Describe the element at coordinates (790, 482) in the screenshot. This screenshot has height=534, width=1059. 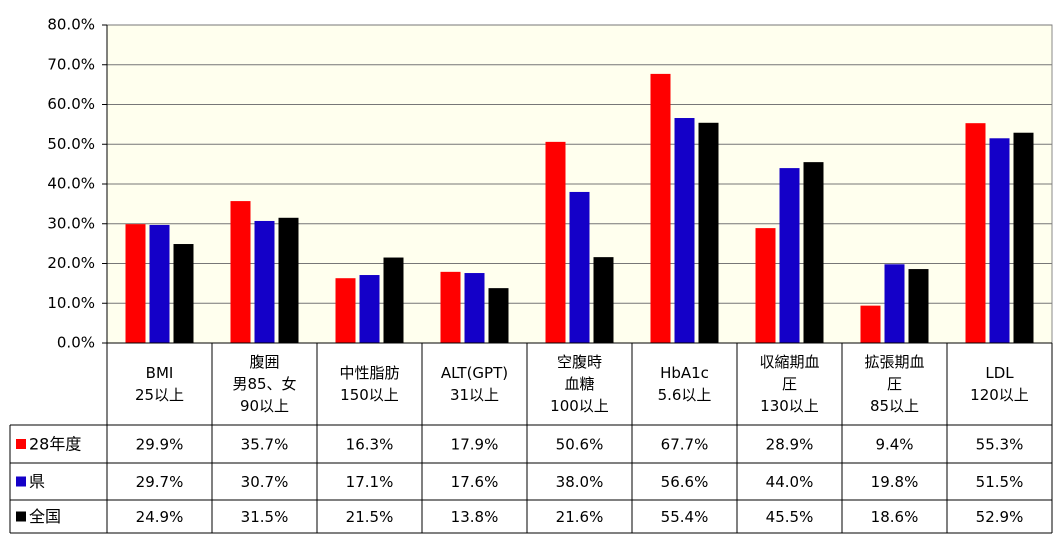
I see `table-value: 44.0%` at that location.